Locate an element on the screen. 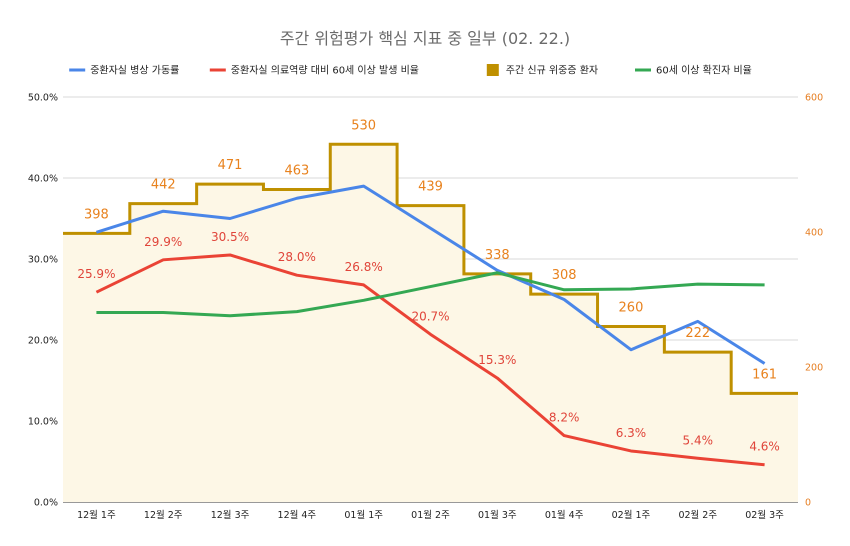 Image resolution: width=850 pixels, height=546 pixels. severe-cases-data-label: 338 is located at coordinates (497, 255).